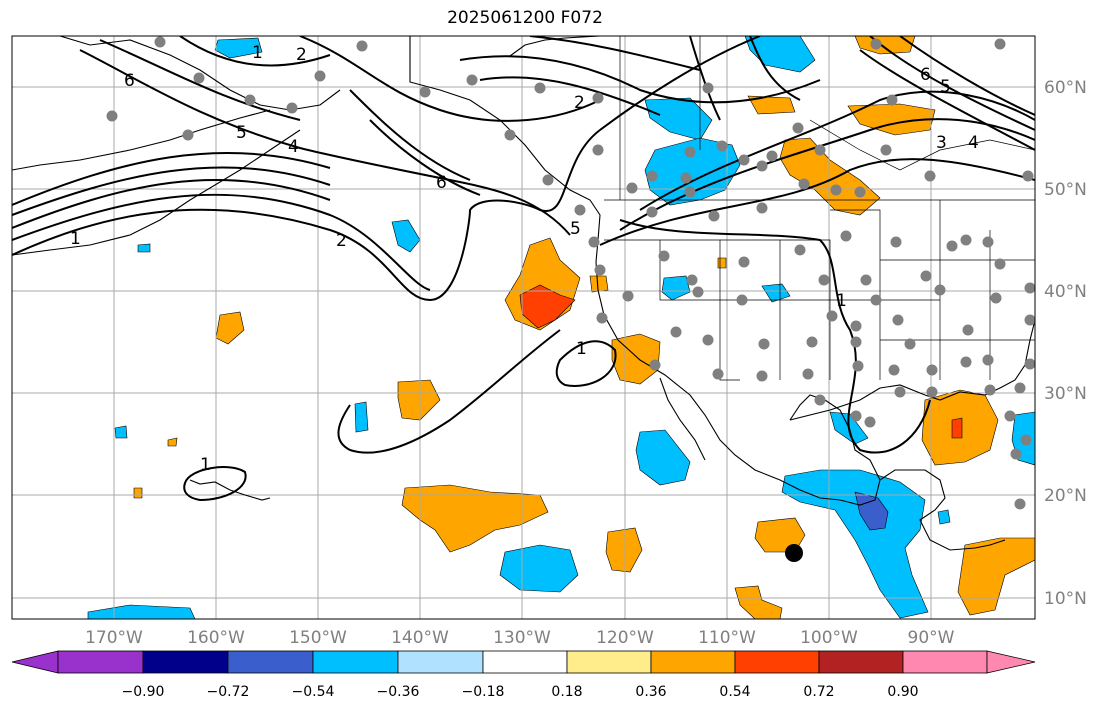  What do you see at coordinates (143, 692) in the screenshot?
I see `svg-text: −0.90` at bounding box center [143, 692].